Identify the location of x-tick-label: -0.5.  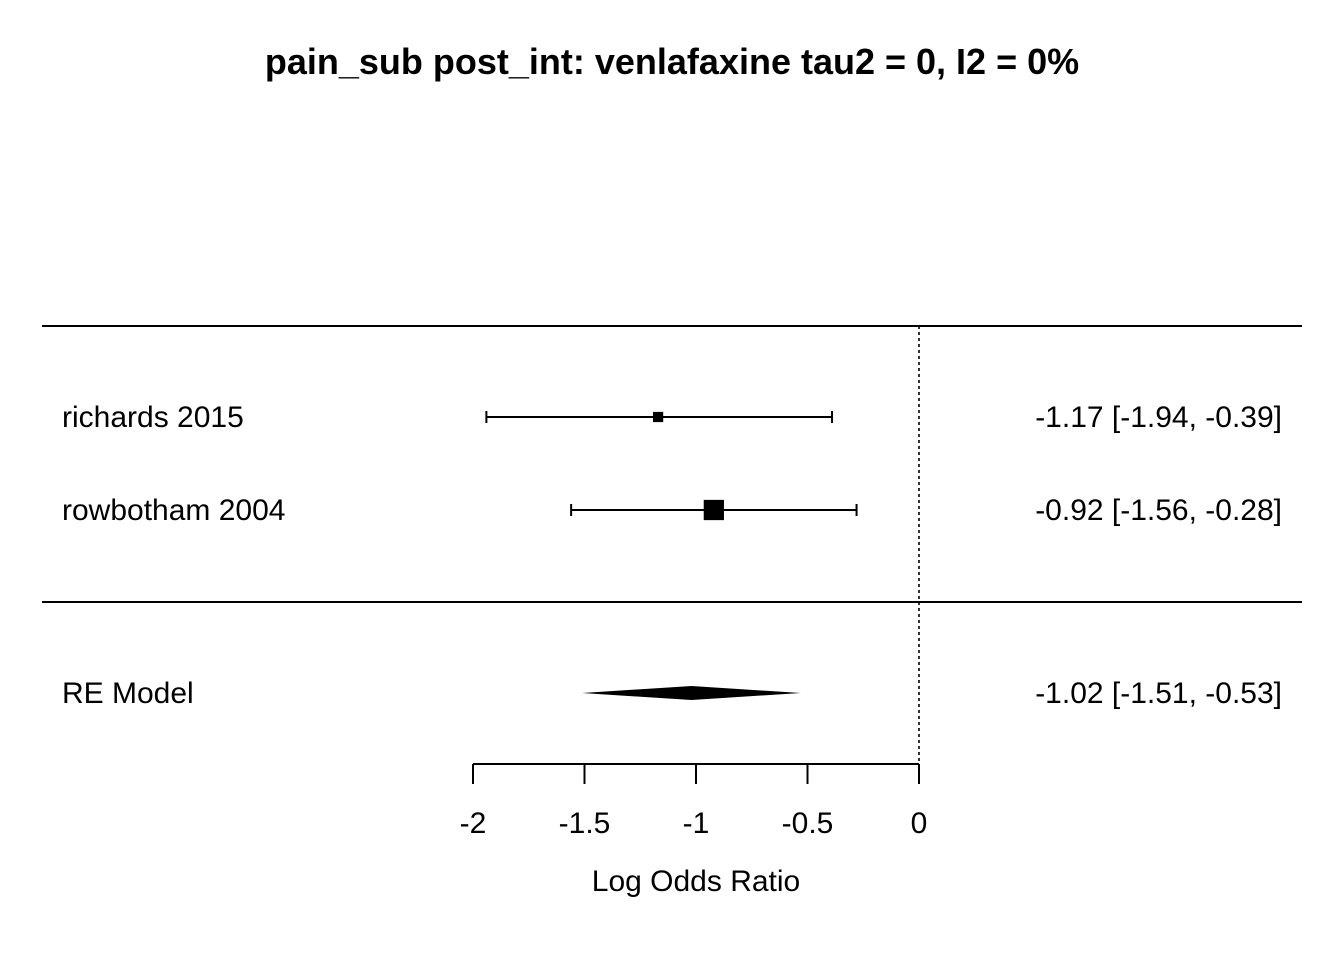
(808, 823).